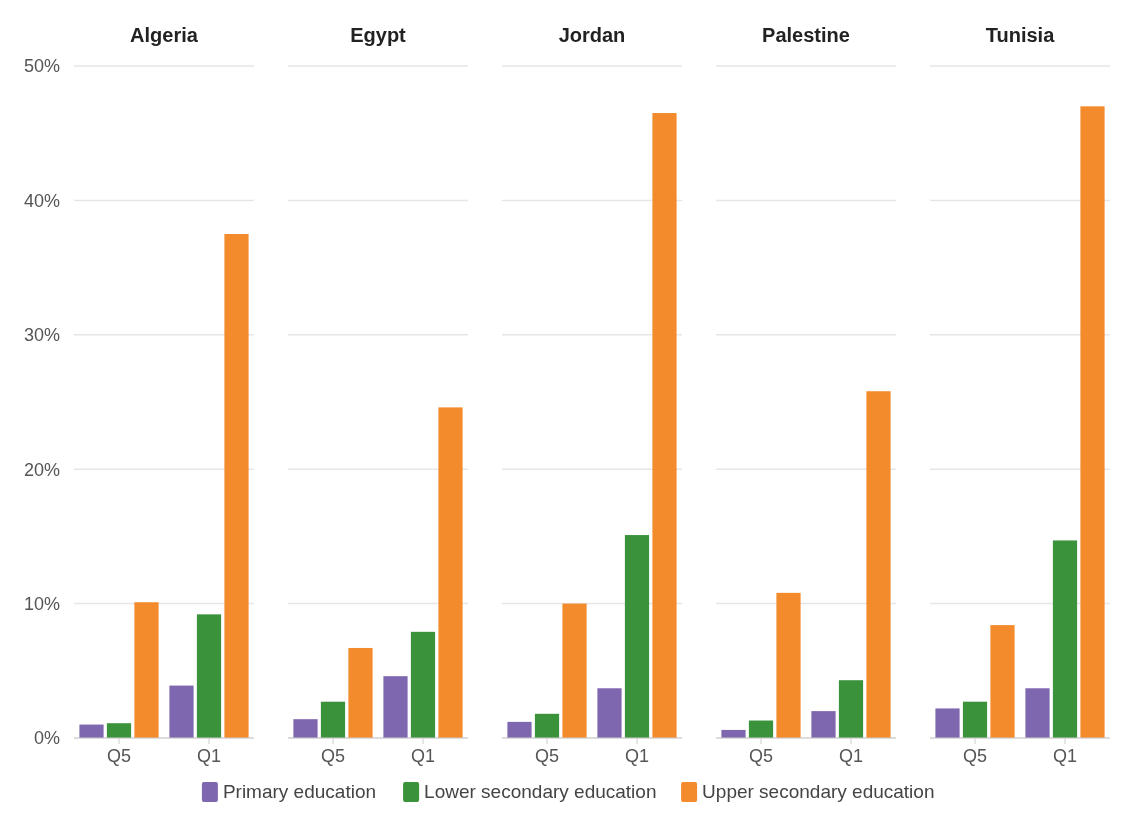 Image resolution: width=1121 pixels, height=817 pixels. What do you see at coordinates (41, 335) in the screenshot?
I see `y-tick-label: 30%` at bounding box center [41, 335].